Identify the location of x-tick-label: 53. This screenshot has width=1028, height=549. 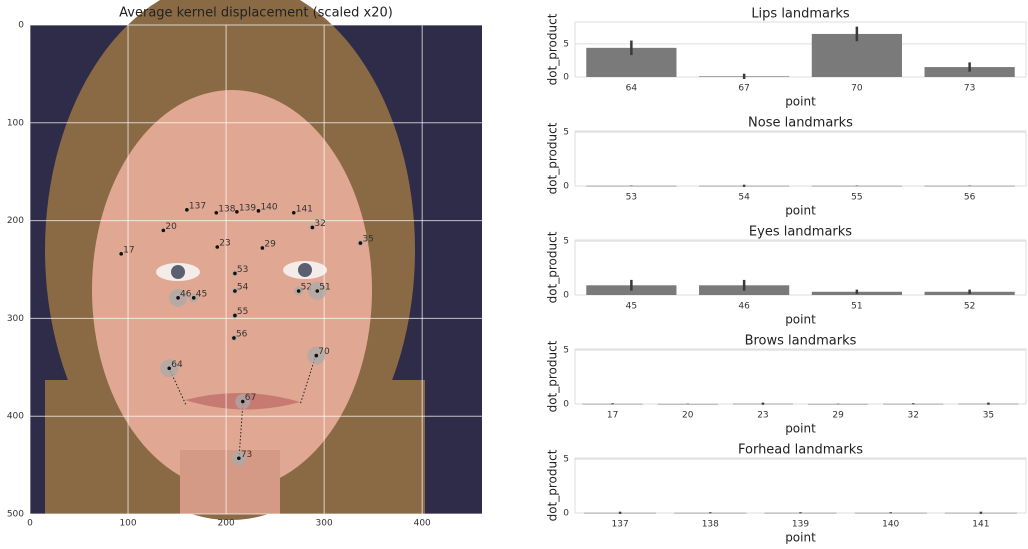
(631, 198).